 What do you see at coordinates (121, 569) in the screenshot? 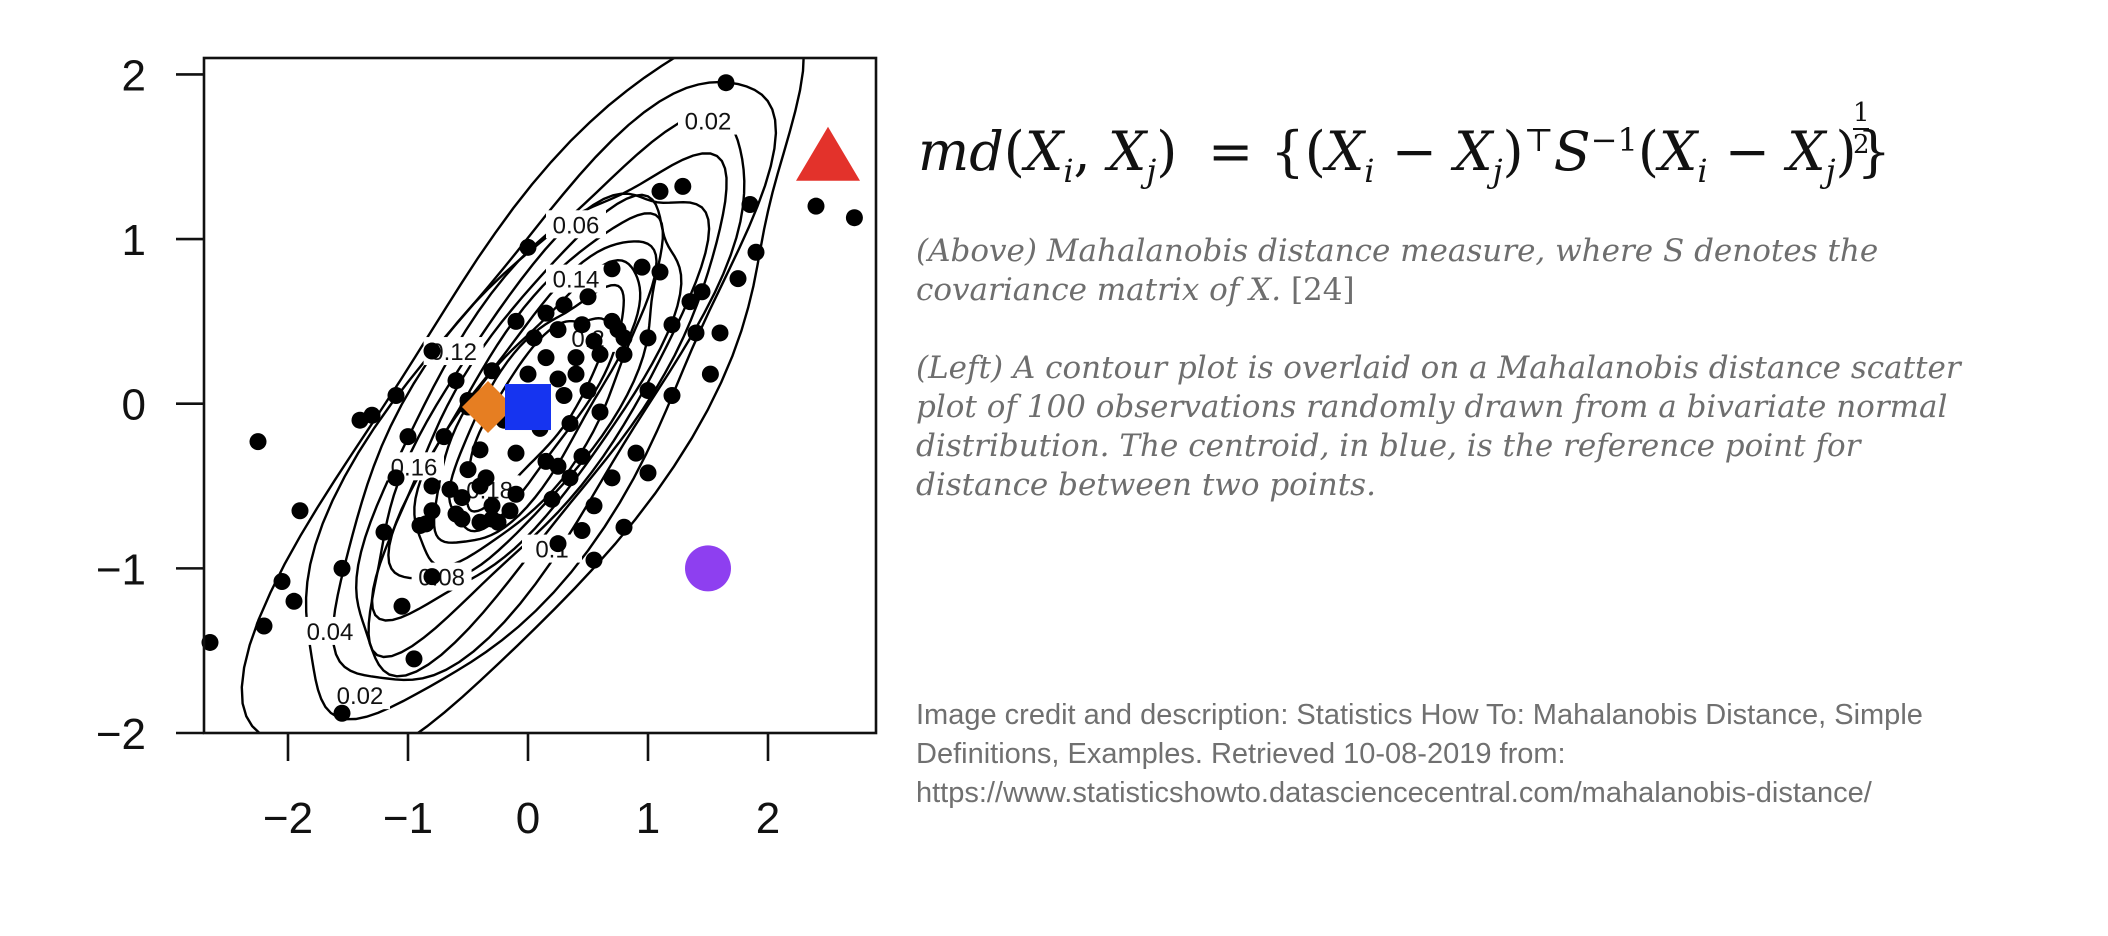
I see `y-tick-label: −1` at bounding box center [121, 569].